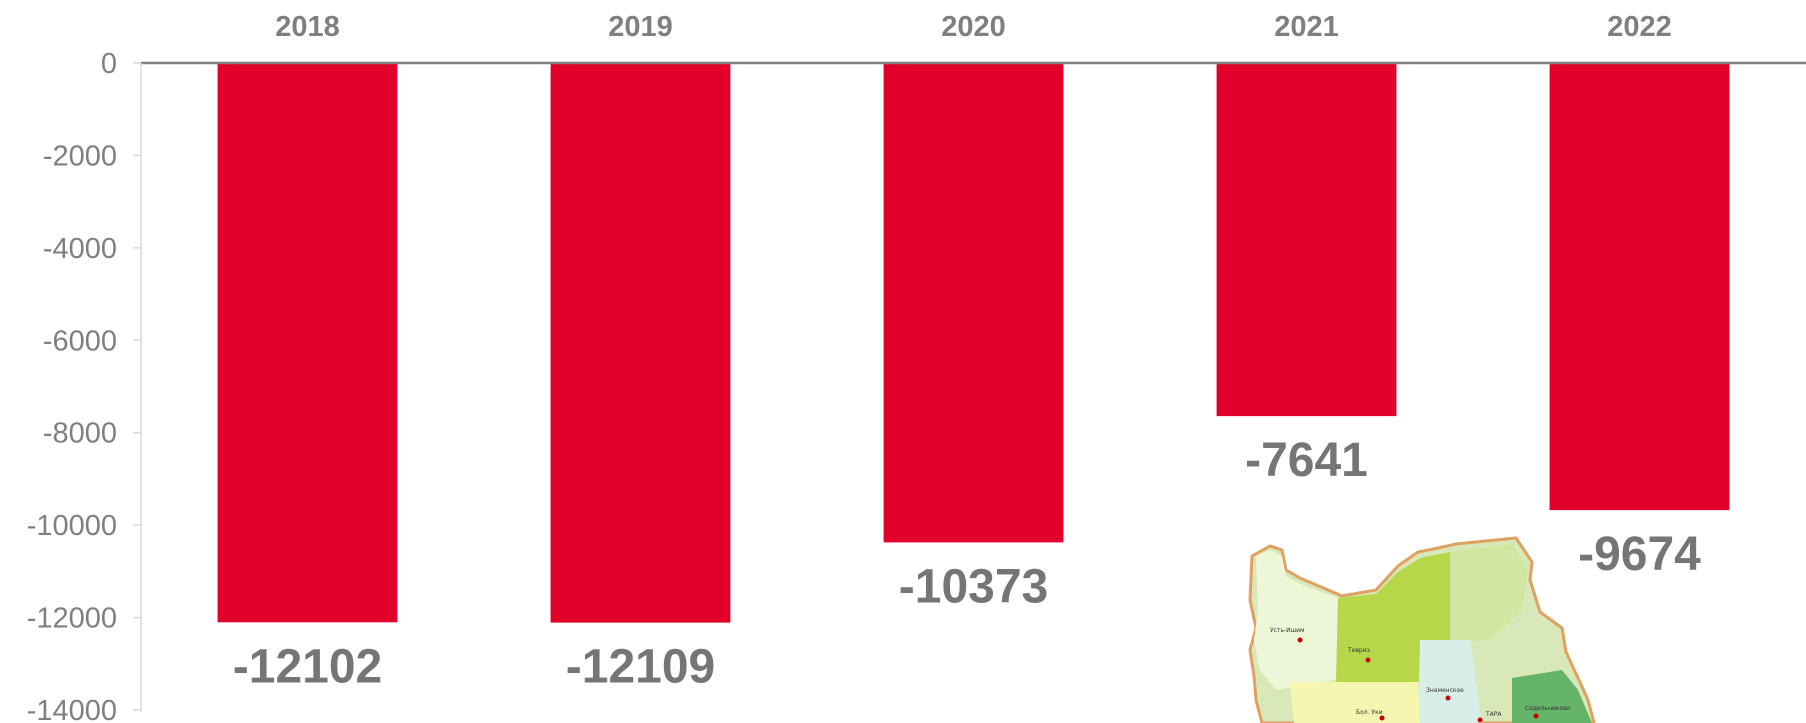  Describe the element at coordinates (1287, 630) in the screenshot. I see `map-label-ust-ishim: Усть-Ишим` at that location.